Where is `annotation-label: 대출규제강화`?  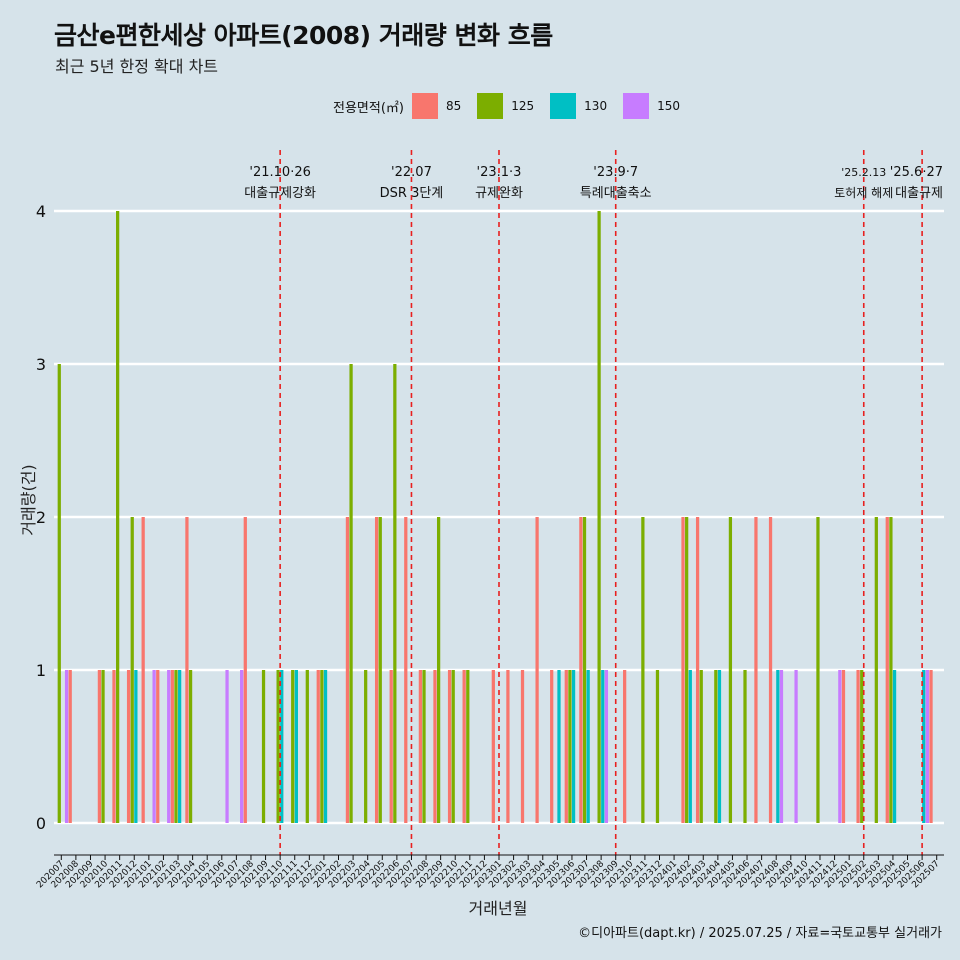
annotation-label: 대출규제강화 is located at coordinates (280, 193).